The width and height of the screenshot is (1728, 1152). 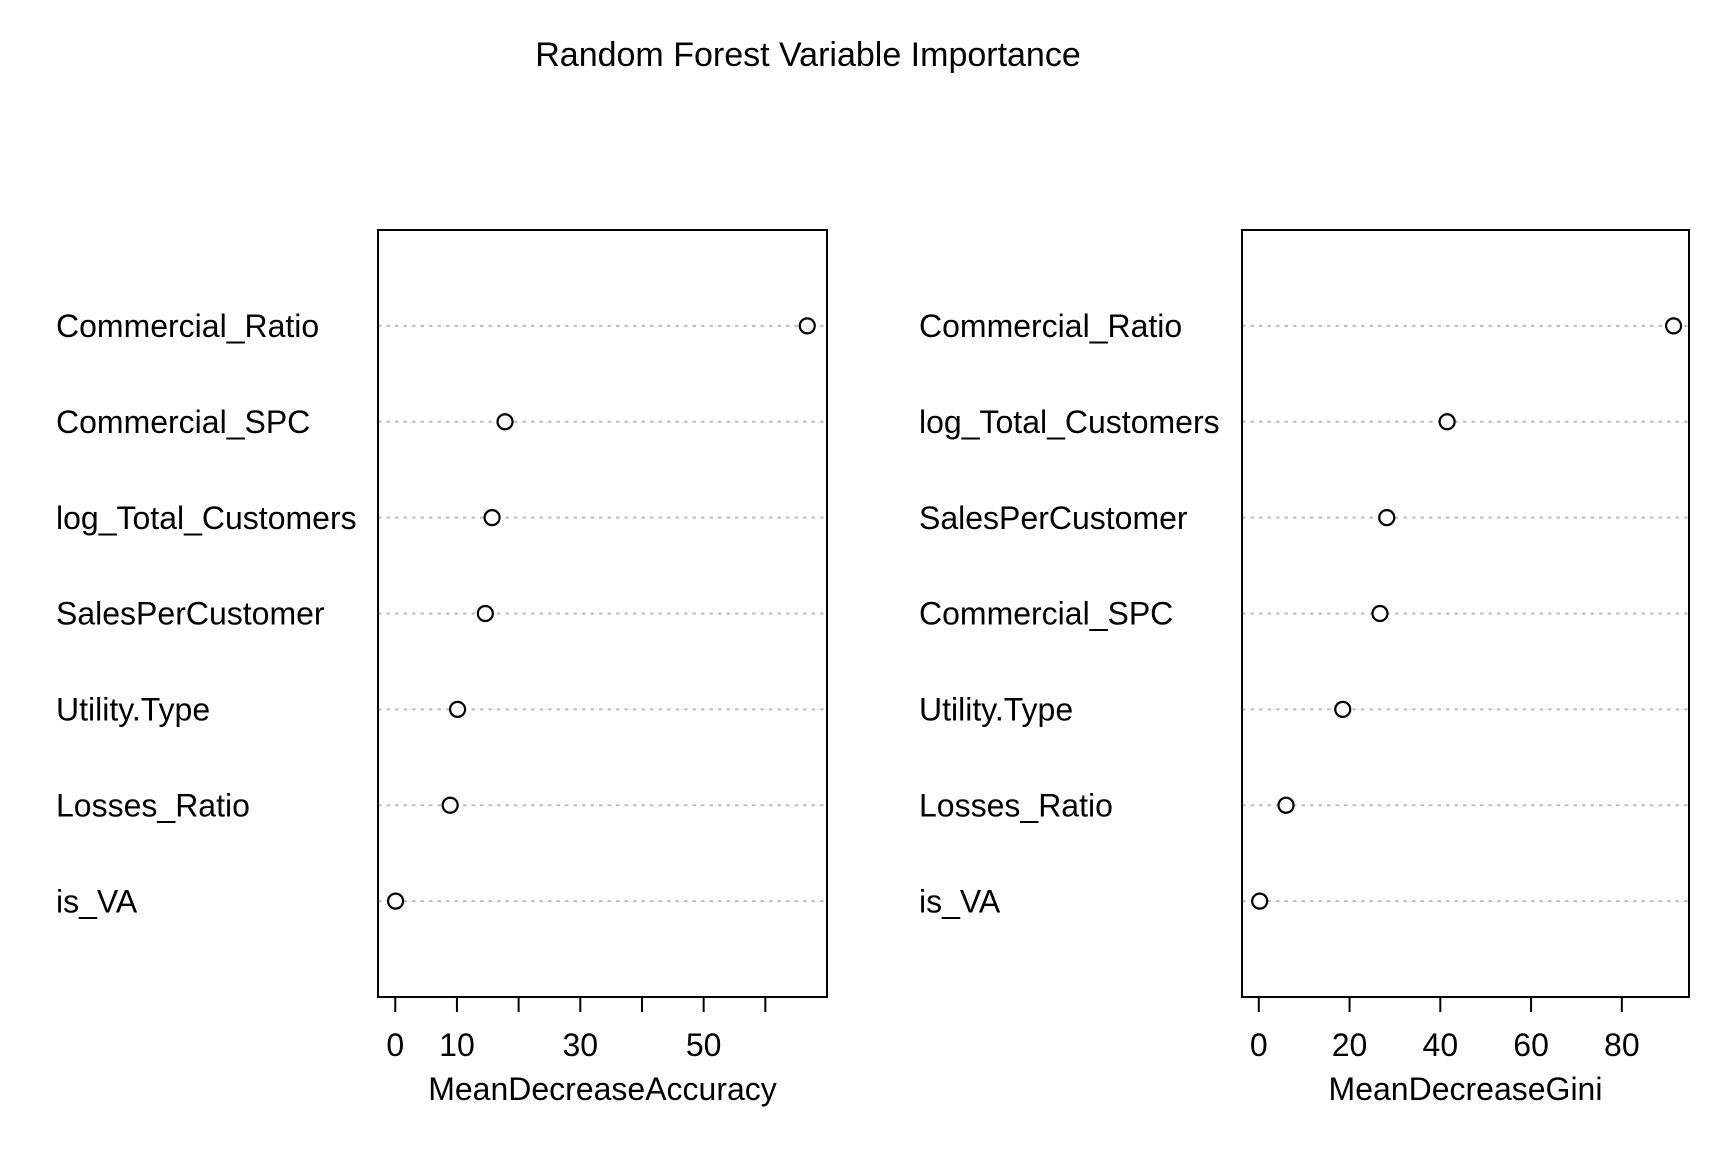 I want to click on x-axis-label: MeanDecreaseGini, so click(x=1466, y=1089).